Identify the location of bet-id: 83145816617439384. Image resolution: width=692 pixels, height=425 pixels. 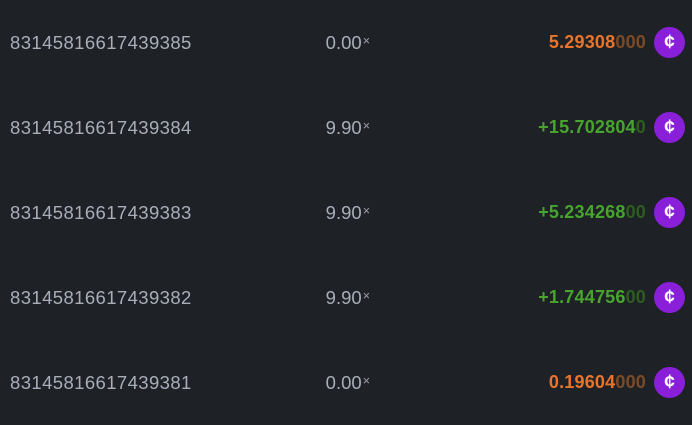
(101, 127).